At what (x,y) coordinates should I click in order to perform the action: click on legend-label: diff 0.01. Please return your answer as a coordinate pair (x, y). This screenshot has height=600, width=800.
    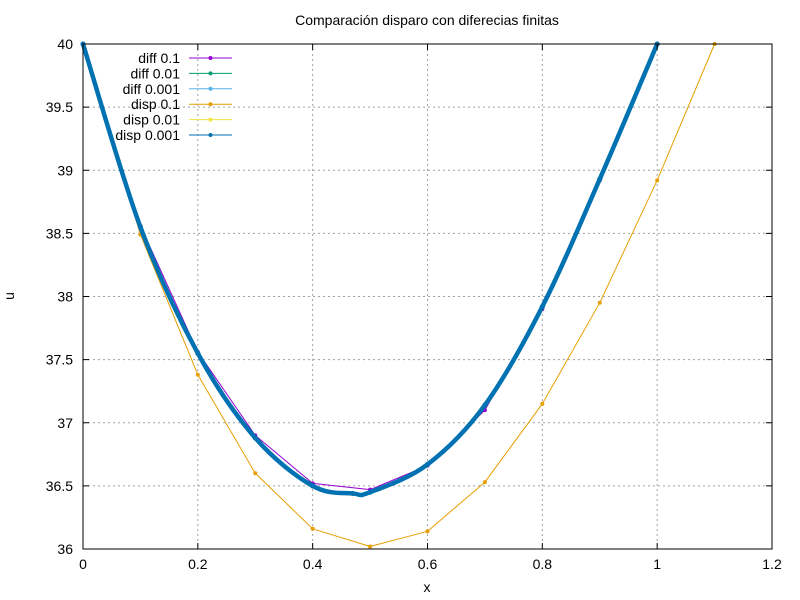
    Looking at the image, I should click on (155, 73).